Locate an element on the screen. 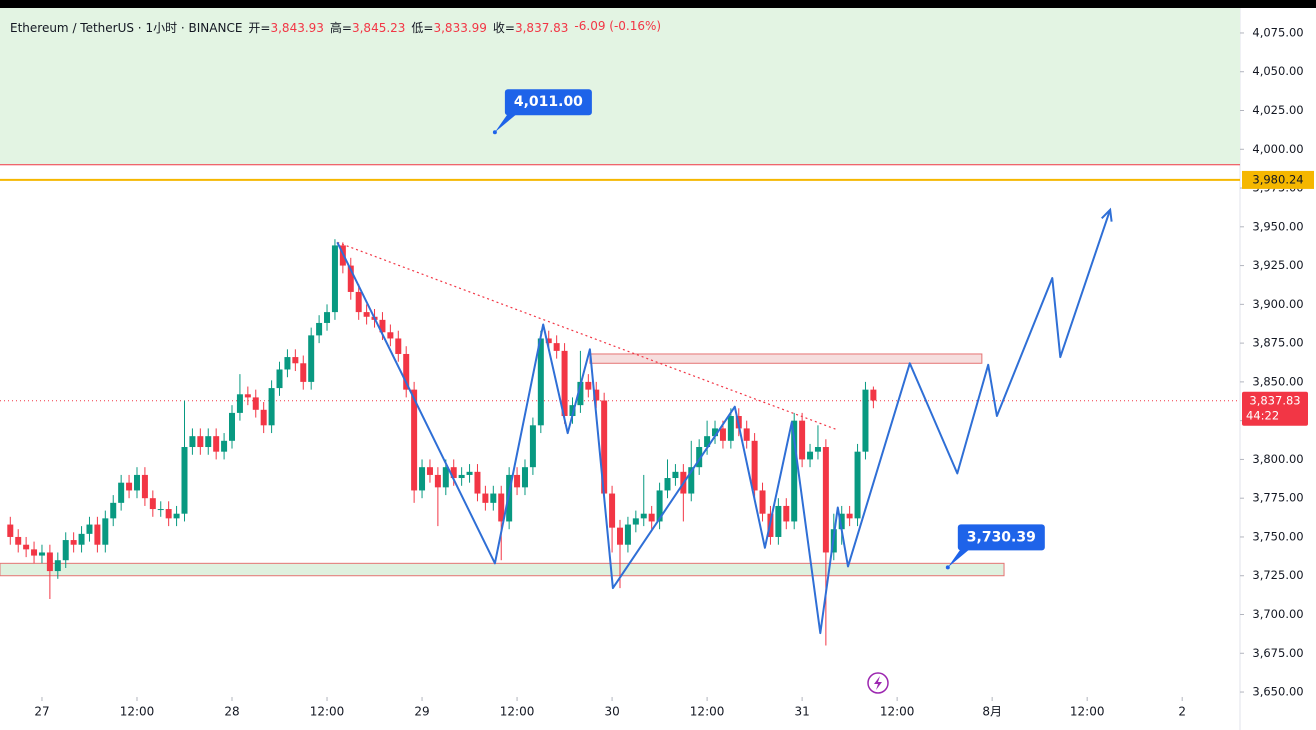 This screenshot has width=1316, height=730. y-tick-label: 3,950.00 is located at coordinates (1277, 226).